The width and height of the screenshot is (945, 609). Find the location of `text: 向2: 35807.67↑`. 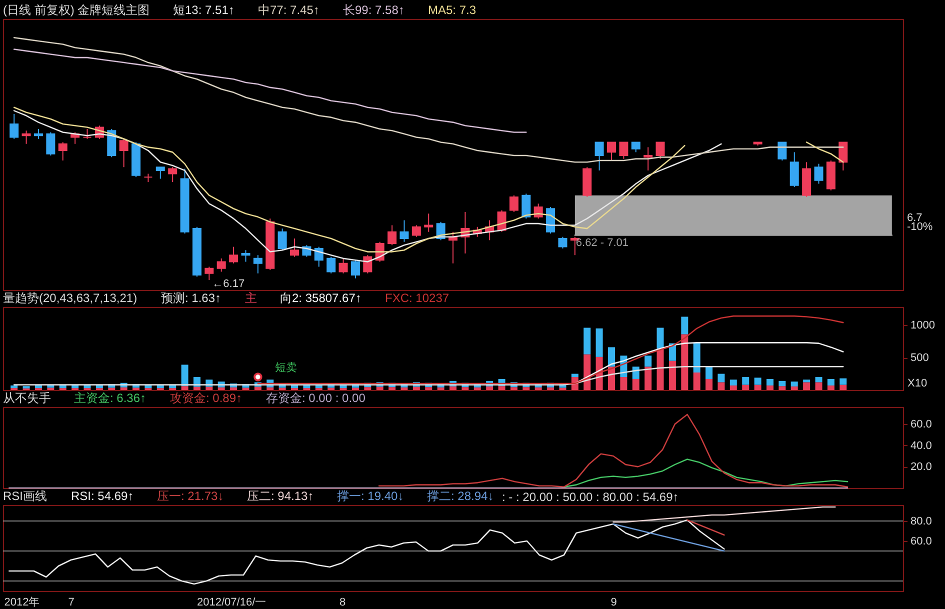

text: 向2: 35807.67↑ is located at coordinates (321, 298).